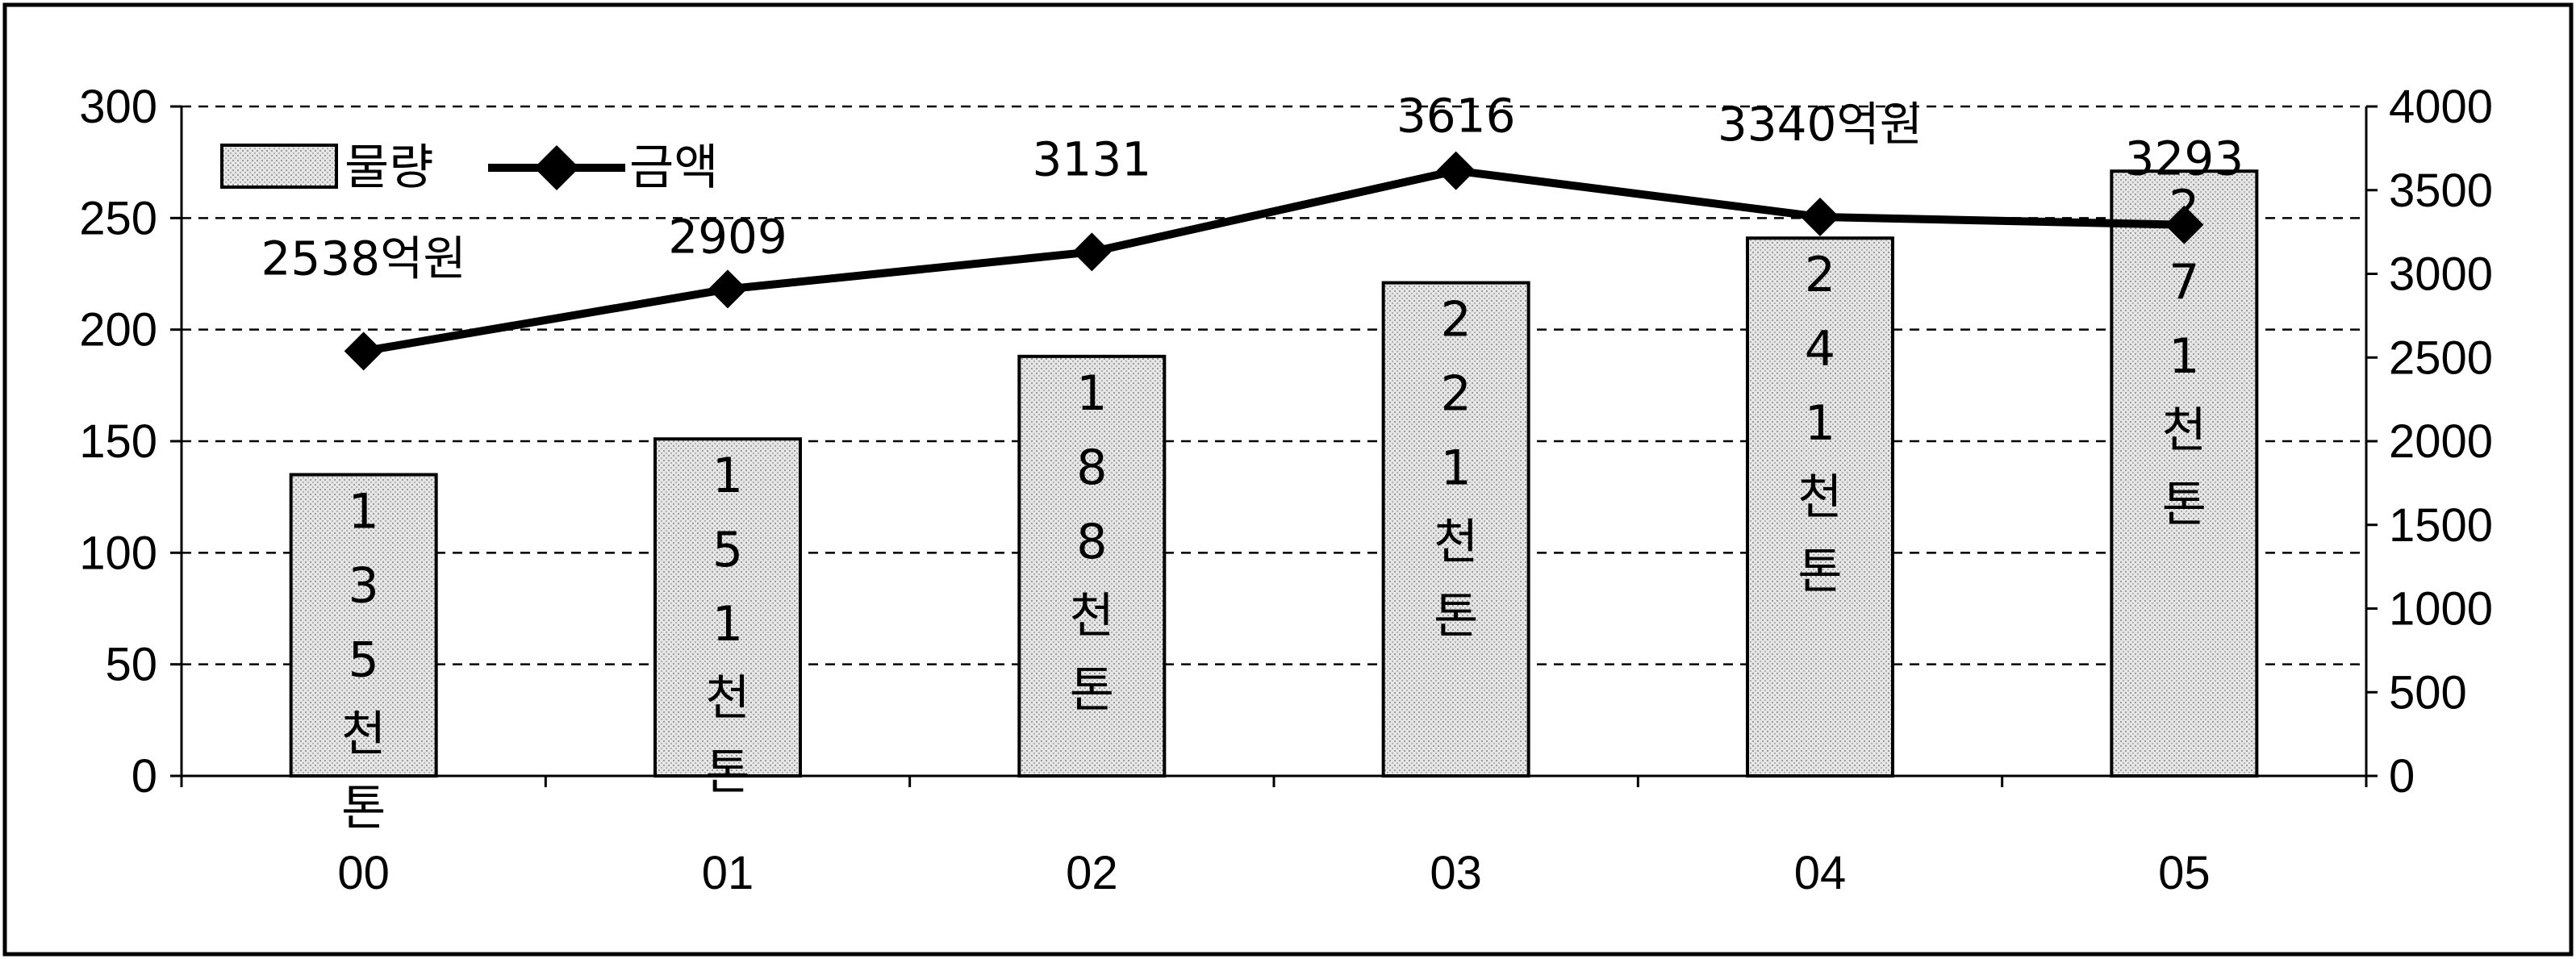 This screenshot has height=959, width=2576. Describe the element at coordinates (1456, 116) in the screenshot. I see `amount-label-03: 3616` at that location.